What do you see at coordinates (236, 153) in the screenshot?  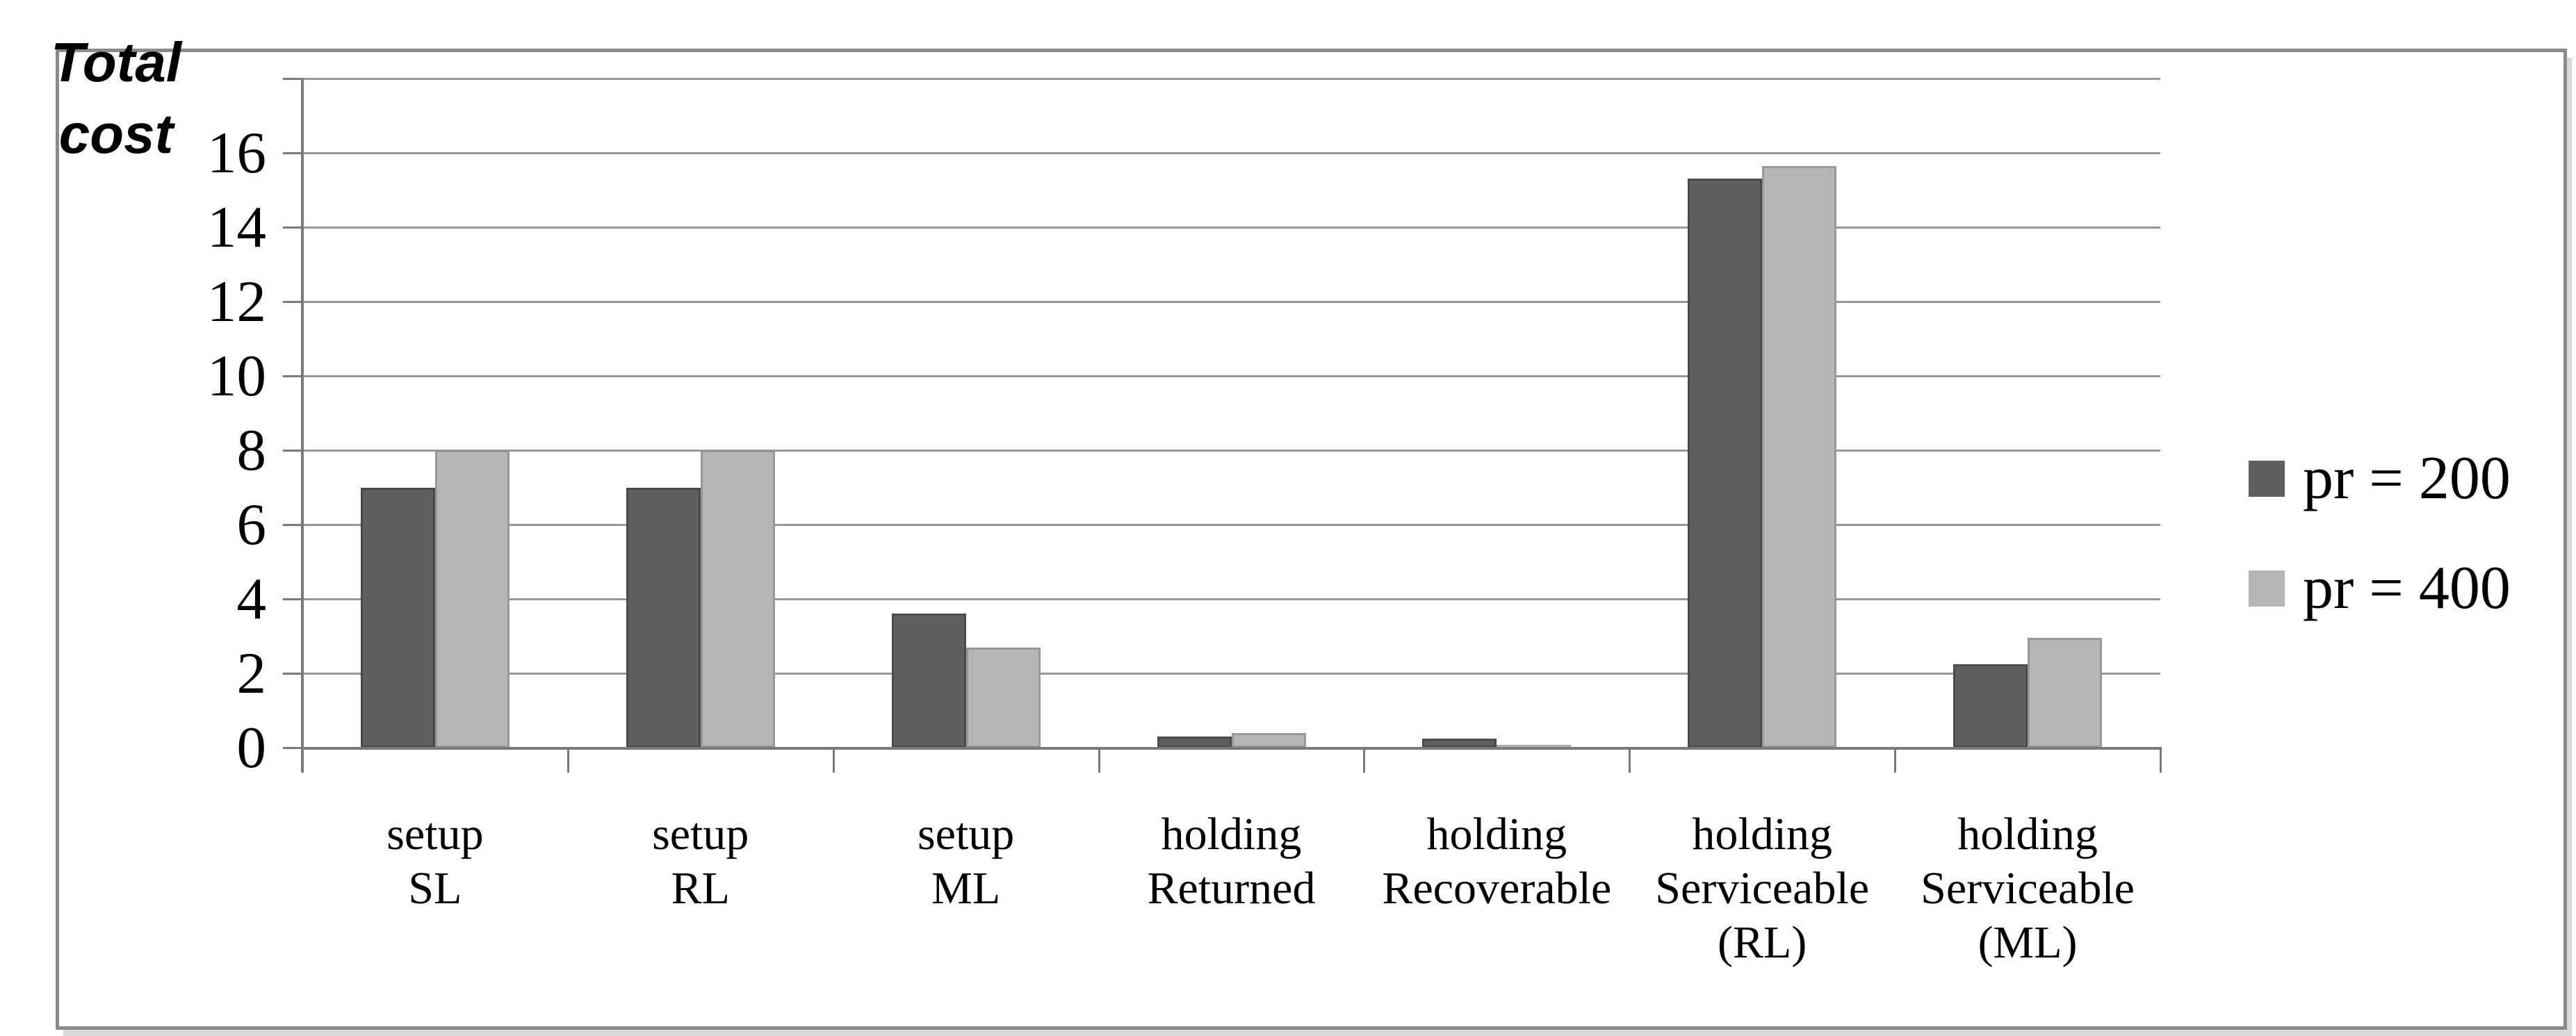 I see `y-tick-label: 16` at bounding box center [236, 153].